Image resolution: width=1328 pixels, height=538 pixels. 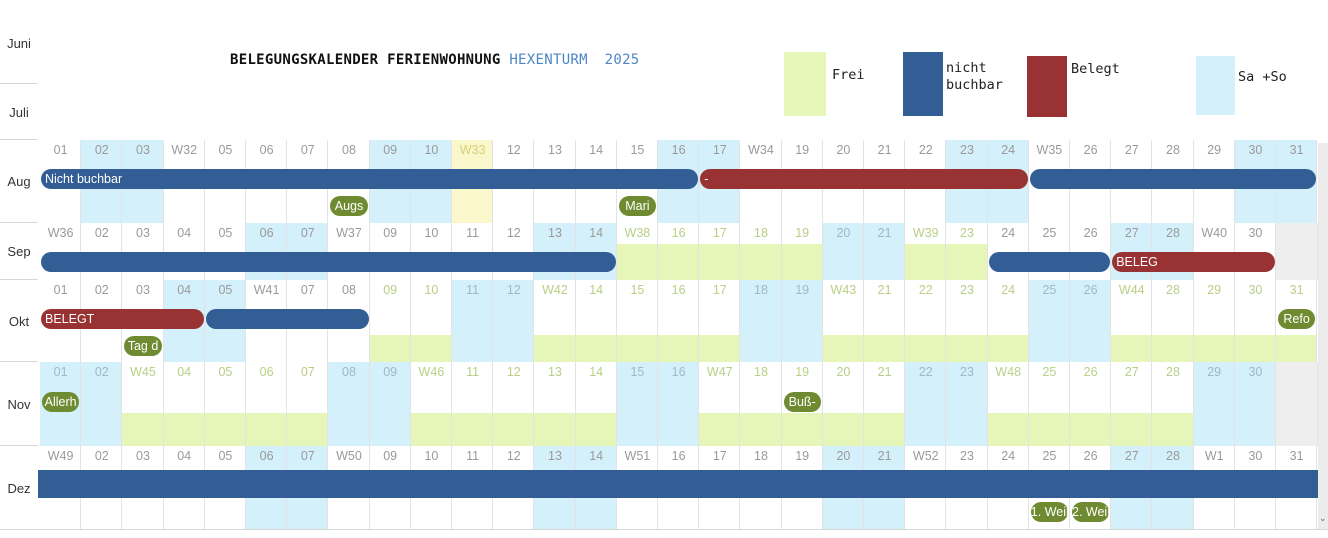 I want to click on month-label-okt: Okt, so click(x=19, y=321).